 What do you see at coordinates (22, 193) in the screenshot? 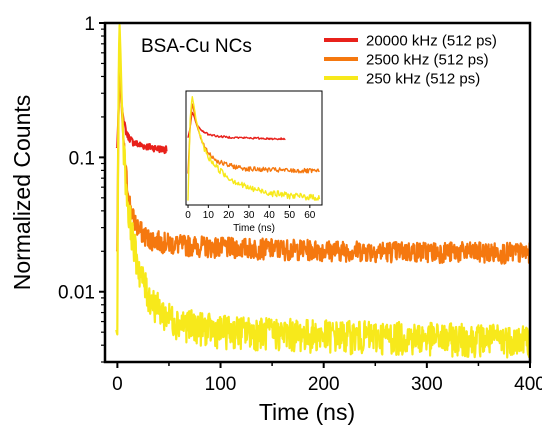
I see `y-axis-label: Normalized Counts` at bounding box center [22, 193].